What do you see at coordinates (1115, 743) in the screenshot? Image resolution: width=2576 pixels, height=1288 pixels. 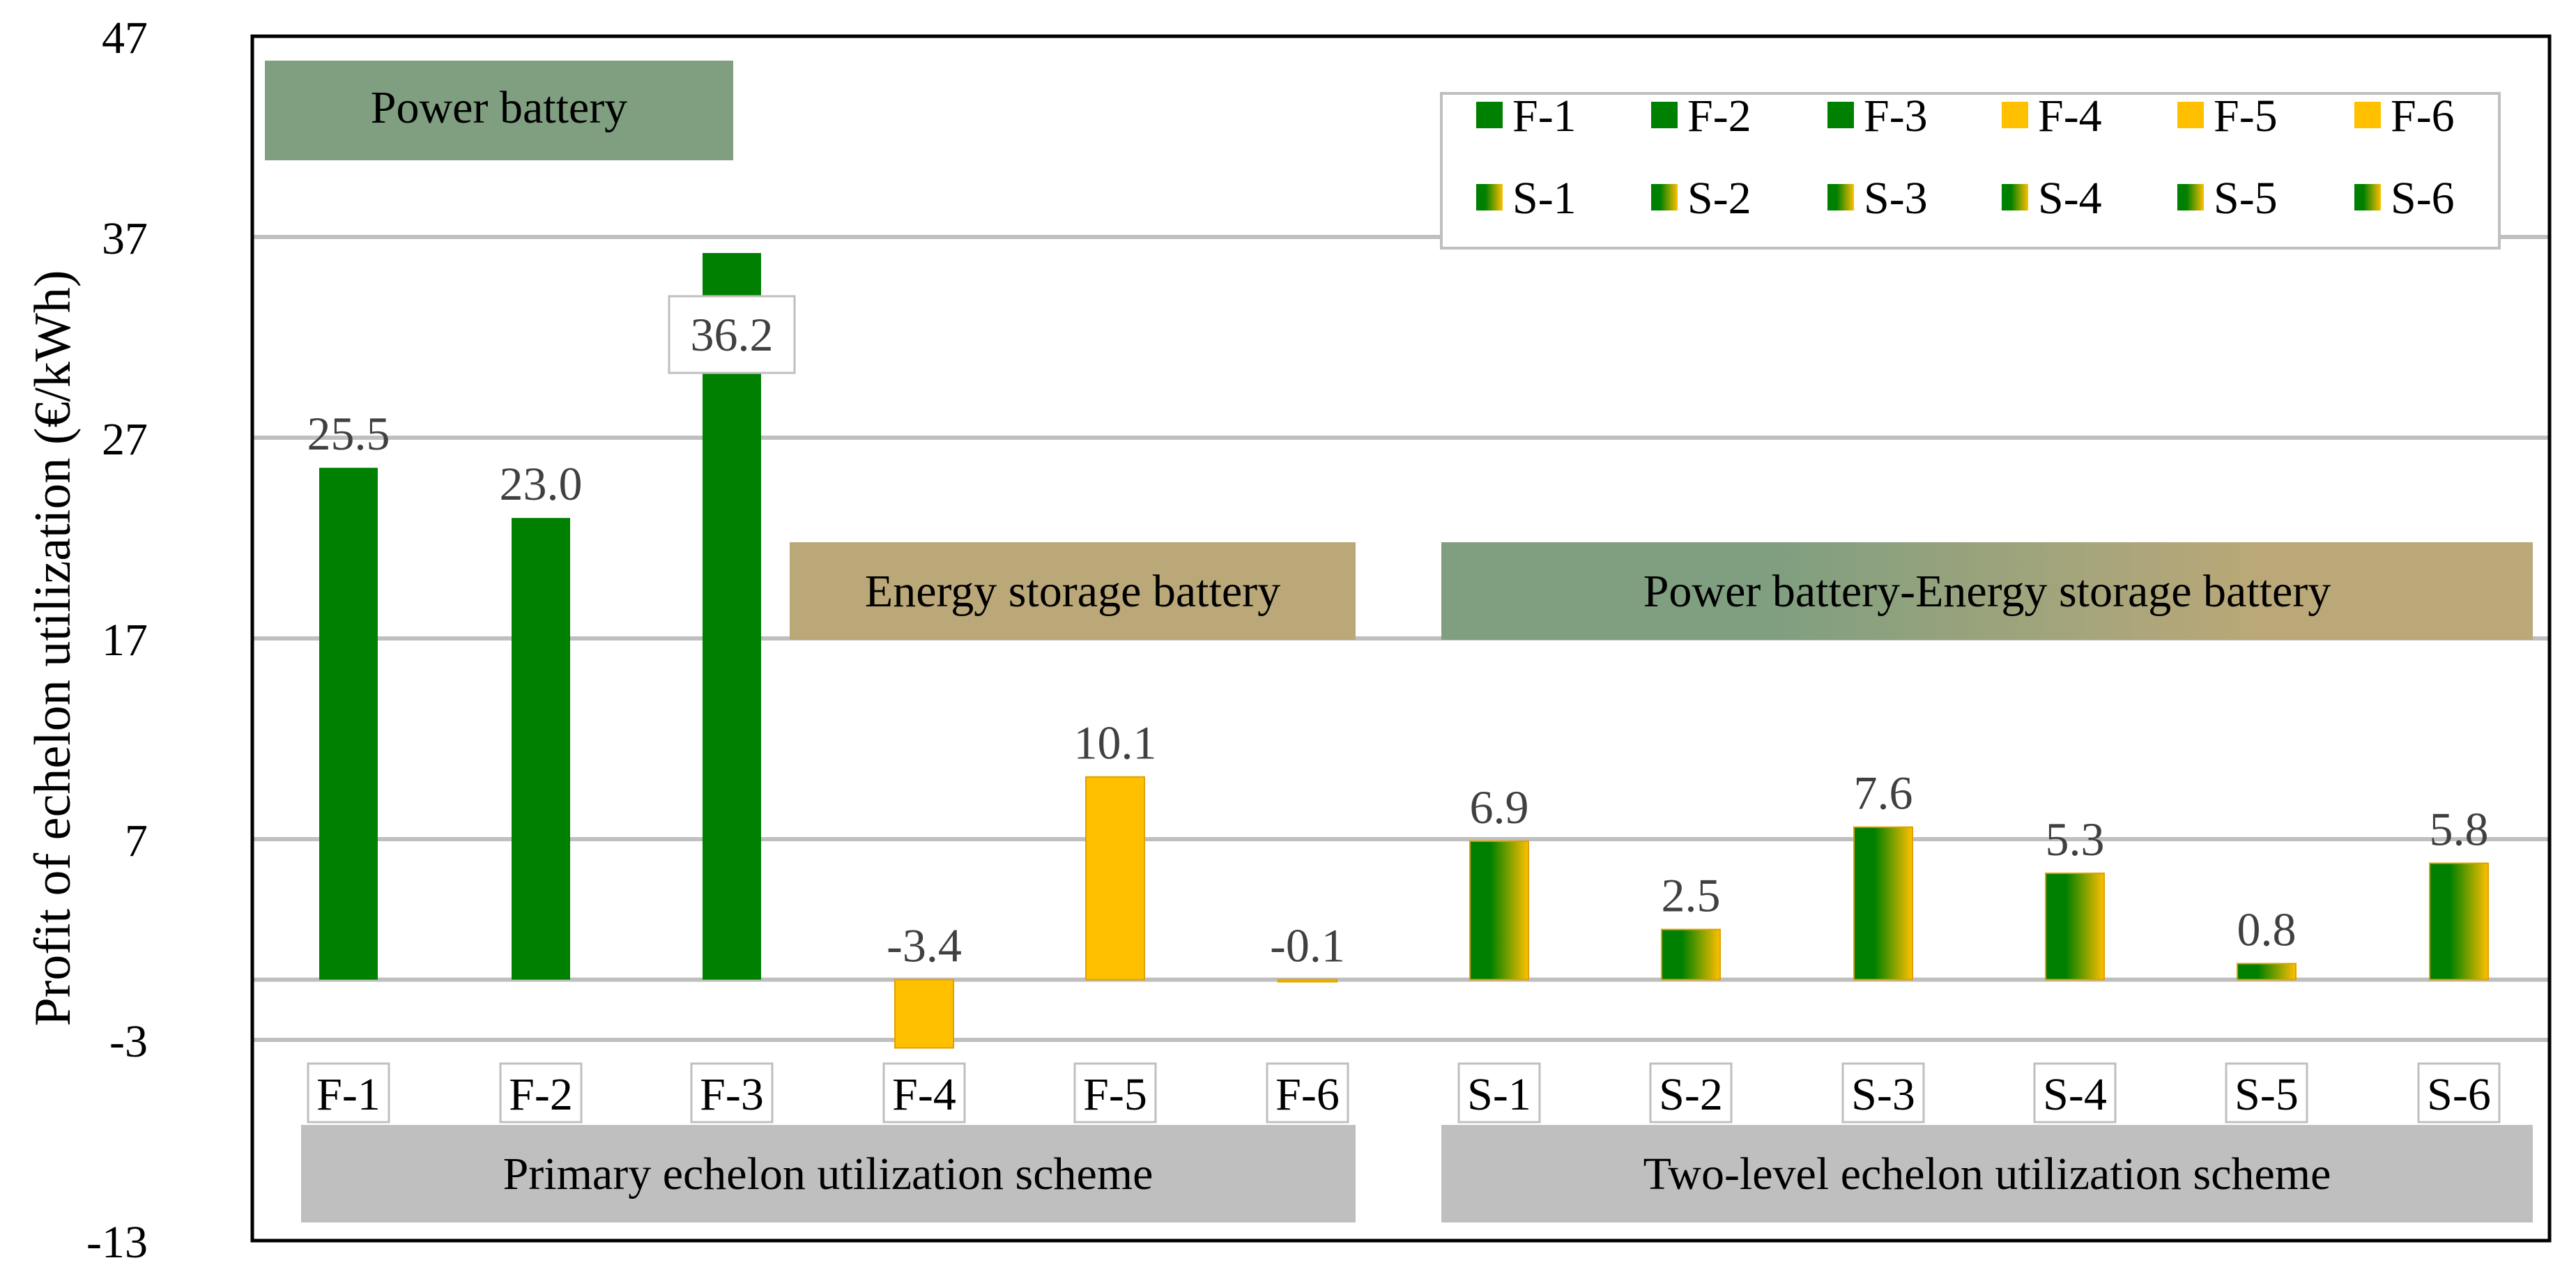 I see `value-label-F-5: 10.1` at bounding box center [1115, 743].